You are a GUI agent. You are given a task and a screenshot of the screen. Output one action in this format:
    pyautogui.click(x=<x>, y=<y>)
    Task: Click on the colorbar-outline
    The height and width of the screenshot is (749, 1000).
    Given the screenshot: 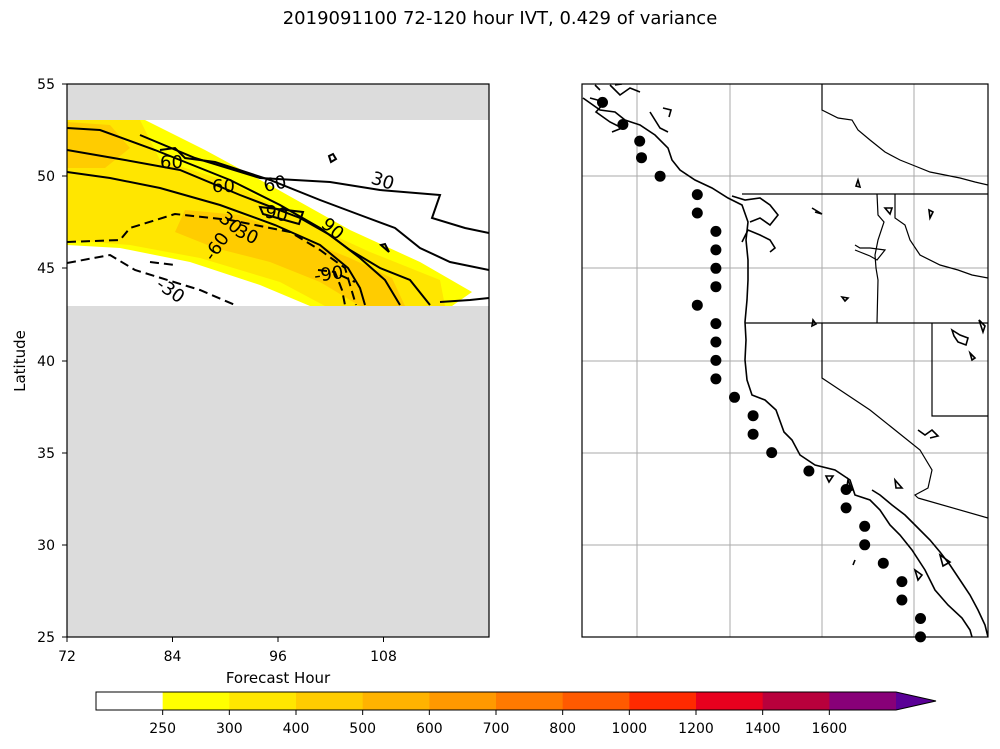 What is the action you would take?
    pyautogui.click(x=516, y=701)
    